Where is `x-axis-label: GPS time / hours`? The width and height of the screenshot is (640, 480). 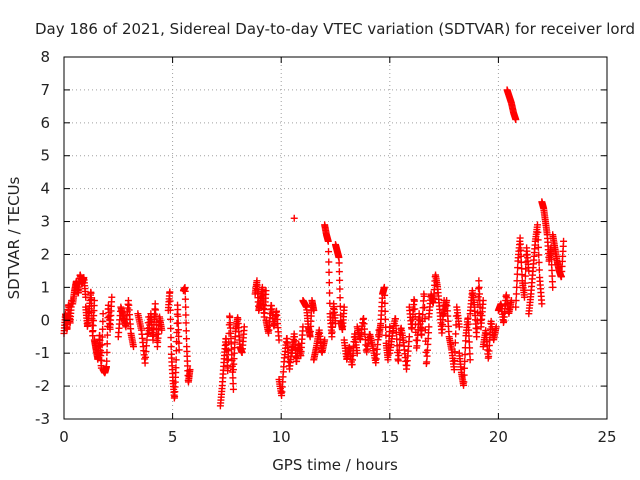
x-axis-label: GPS time / hours is located at coordinates (335, 465).